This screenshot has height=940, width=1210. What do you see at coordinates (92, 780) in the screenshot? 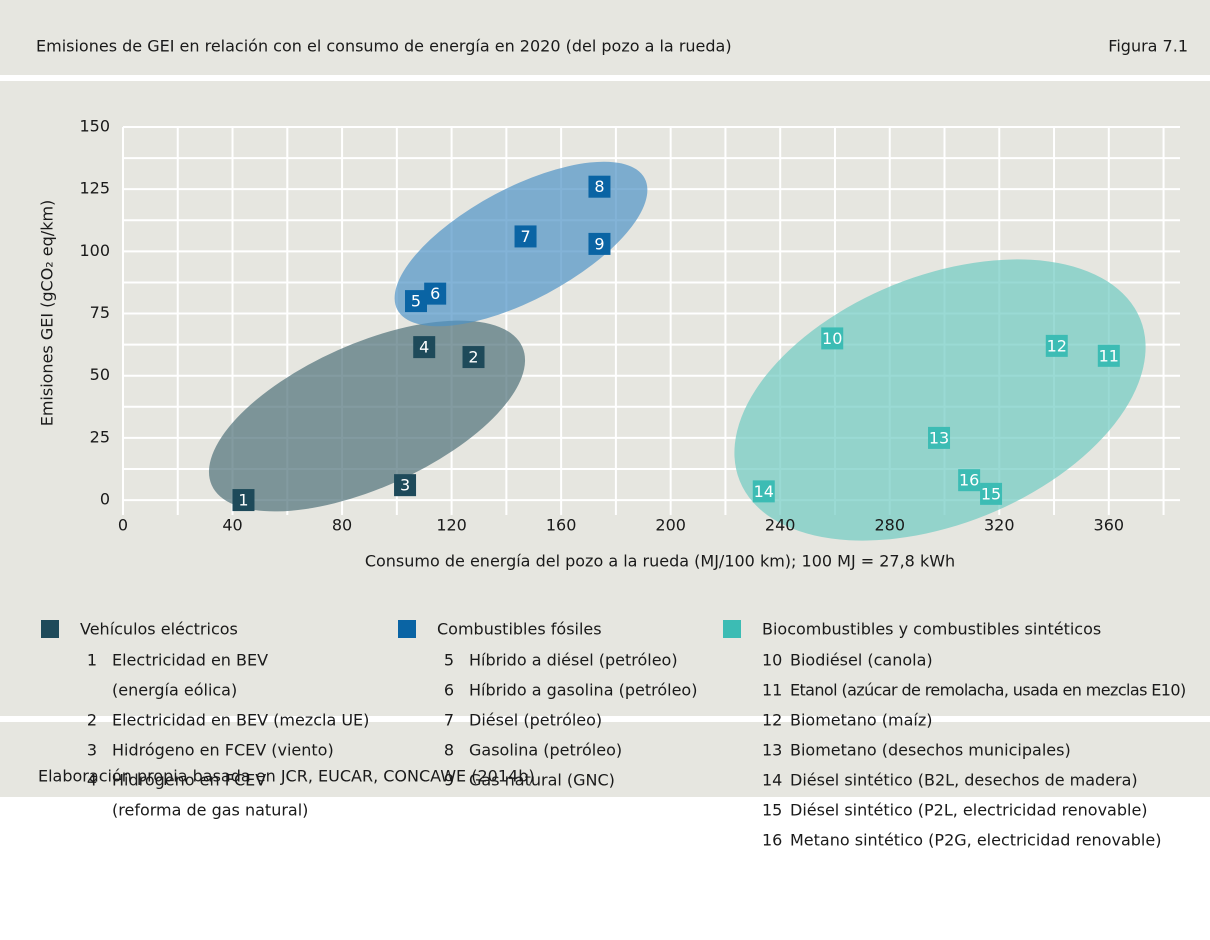
I see `legend-item-number: 4` at bounding box center [92, 780].